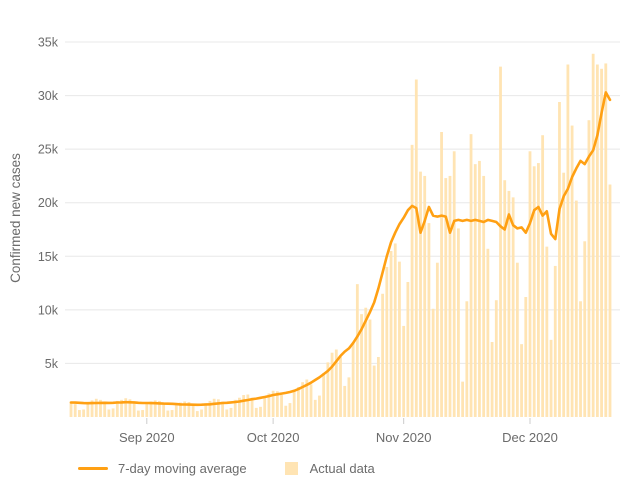 Image resolution: width=636 pixels, height=503 pixels. What do you see at coordinates (291, 468) in the screenshot?
I see `bar-swatch-icon` at bounding box center [291, 468].